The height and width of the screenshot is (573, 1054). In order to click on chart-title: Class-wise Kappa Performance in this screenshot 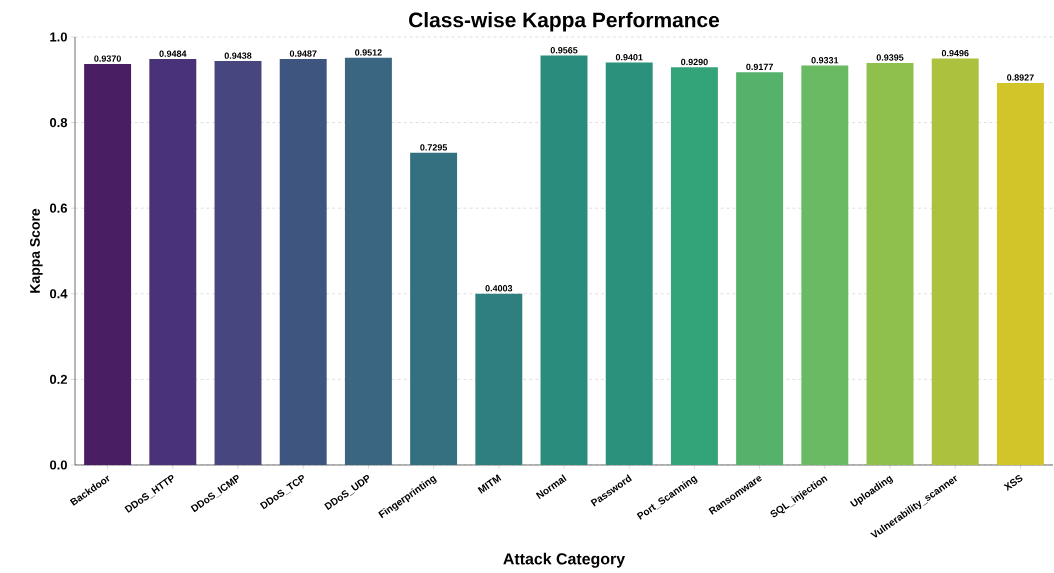, I will do `click(564, 21)`.